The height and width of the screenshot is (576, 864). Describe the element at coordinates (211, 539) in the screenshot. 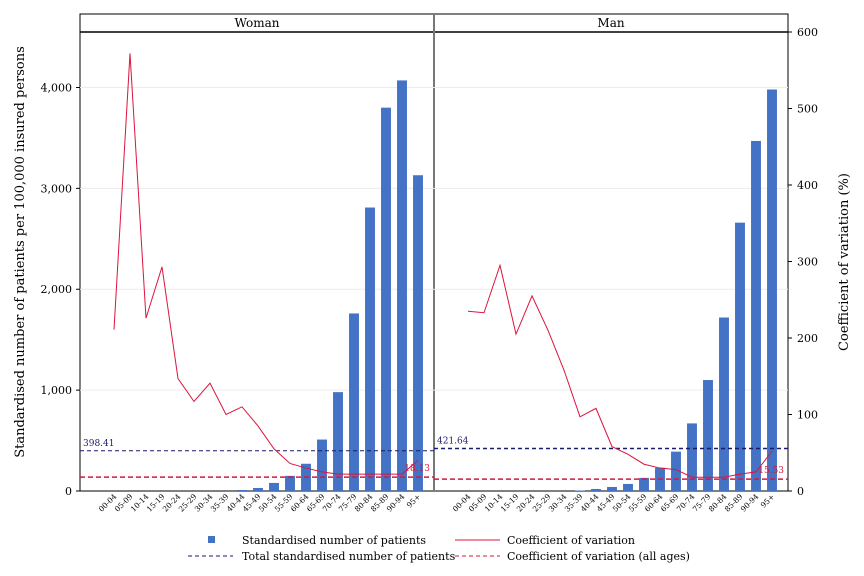

I see `legend-bar-swatch` at that location.